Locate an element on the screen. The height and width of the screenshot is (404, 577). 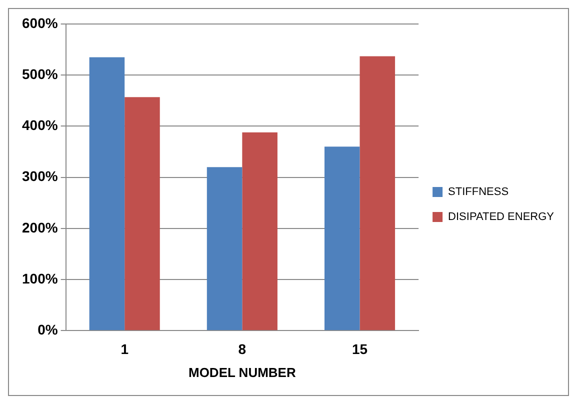
y-tick-label: 200% is located at coordinates (40, 227).